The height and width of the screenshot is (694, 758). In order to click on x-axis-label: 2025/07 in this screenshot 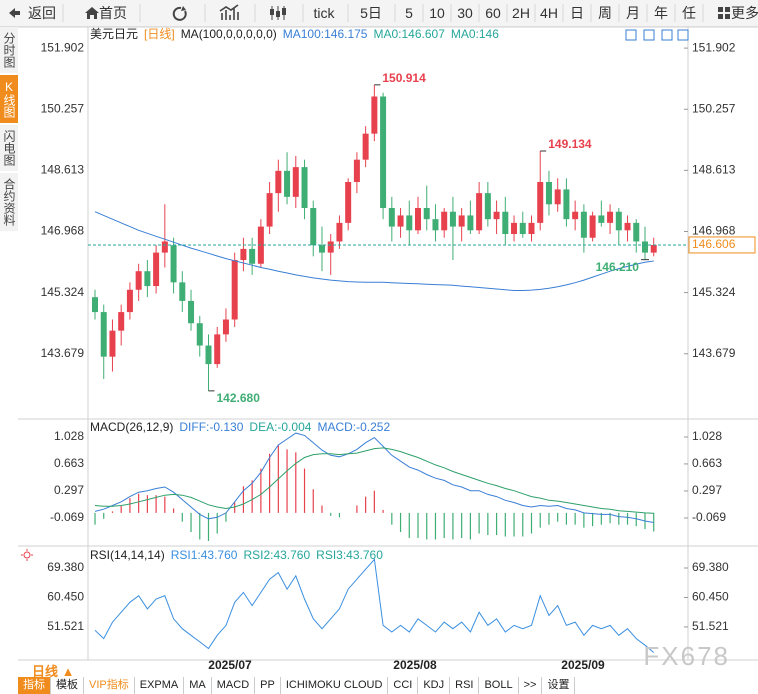, I will do `click(230, 665)`.